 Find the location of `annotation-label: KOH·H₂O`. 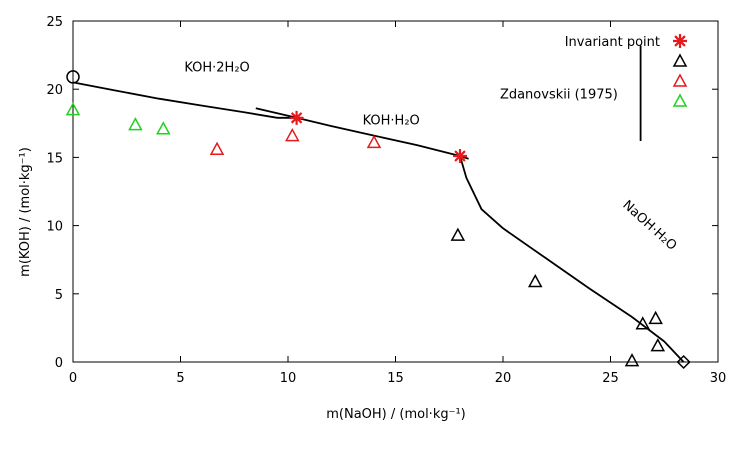

annotation-label: KOH·H₂O is located at coordinates (391, 121).